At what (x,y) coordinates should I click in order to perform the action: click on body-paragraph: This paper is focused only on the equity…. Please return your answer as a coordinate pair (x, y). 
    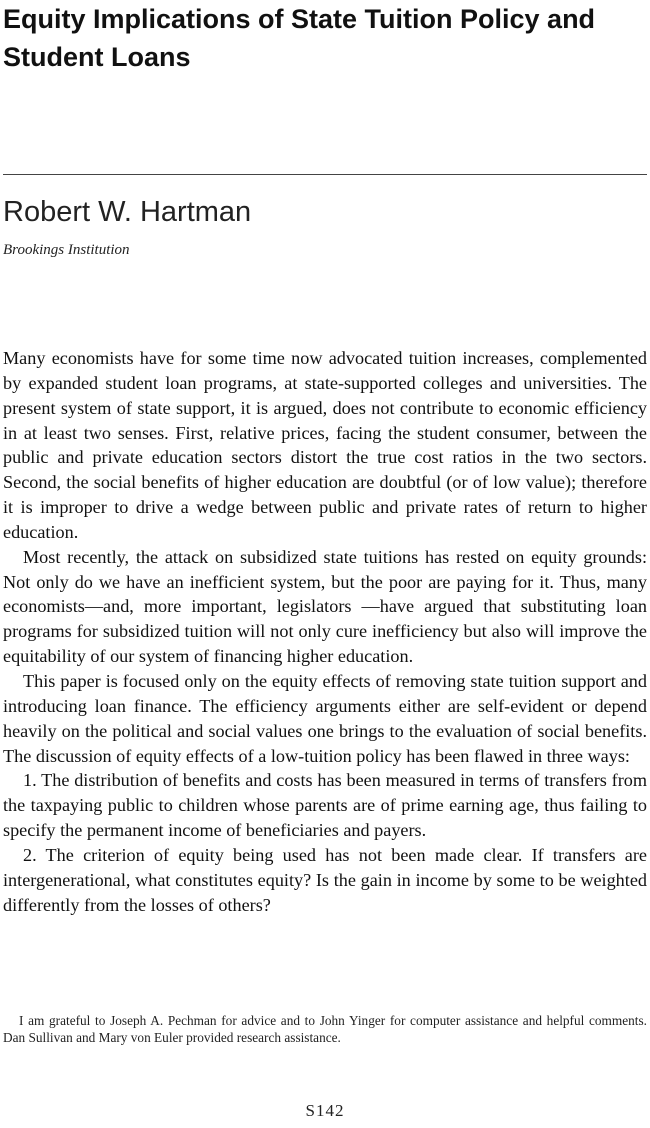
    Looking at the image, I should click on (325, 718).